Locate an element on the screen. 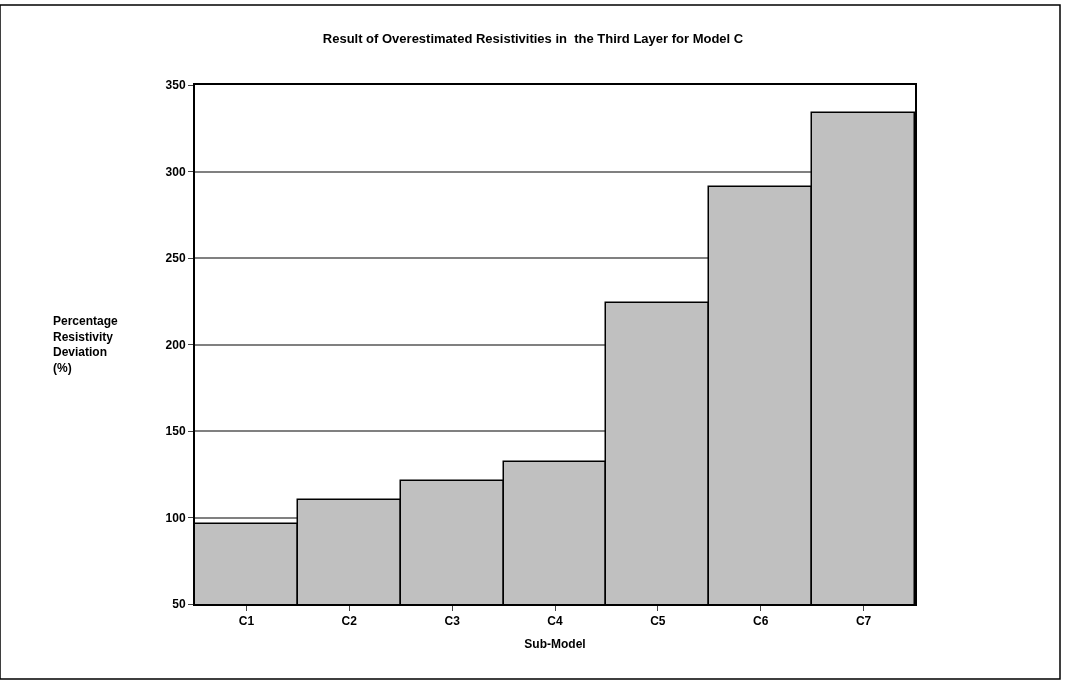 The height and width of the screenshot is (685, 1066). y-tick-label: 350 is located at coordinates (175, 85).